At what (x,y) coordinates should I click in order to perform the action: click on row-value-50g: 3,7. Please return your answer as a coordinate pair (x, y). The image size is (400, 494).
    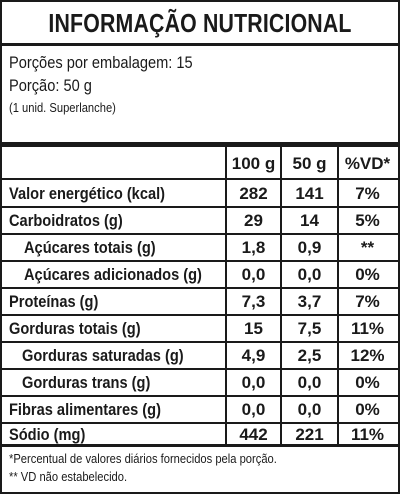
    Looking at the image, I should click on (309, 301).